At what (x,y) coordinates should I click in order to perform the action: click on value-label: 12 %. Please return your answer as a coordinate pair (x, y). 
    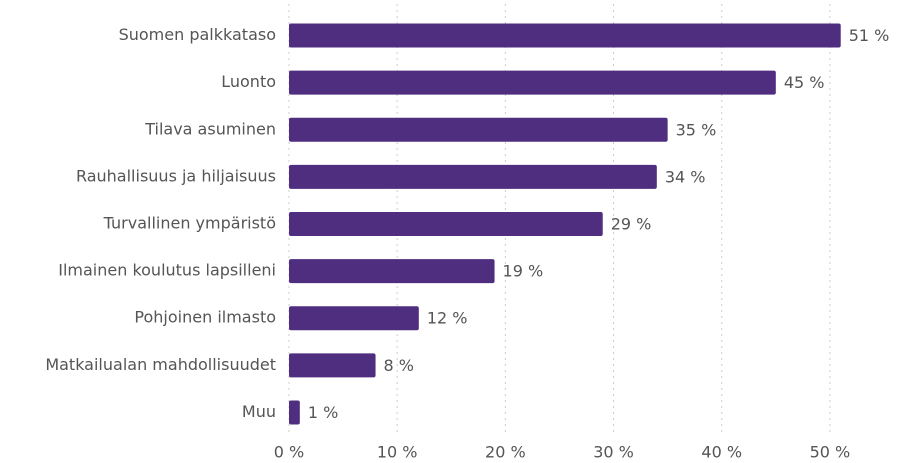
    Looking at the image, I should click on (447, 318).